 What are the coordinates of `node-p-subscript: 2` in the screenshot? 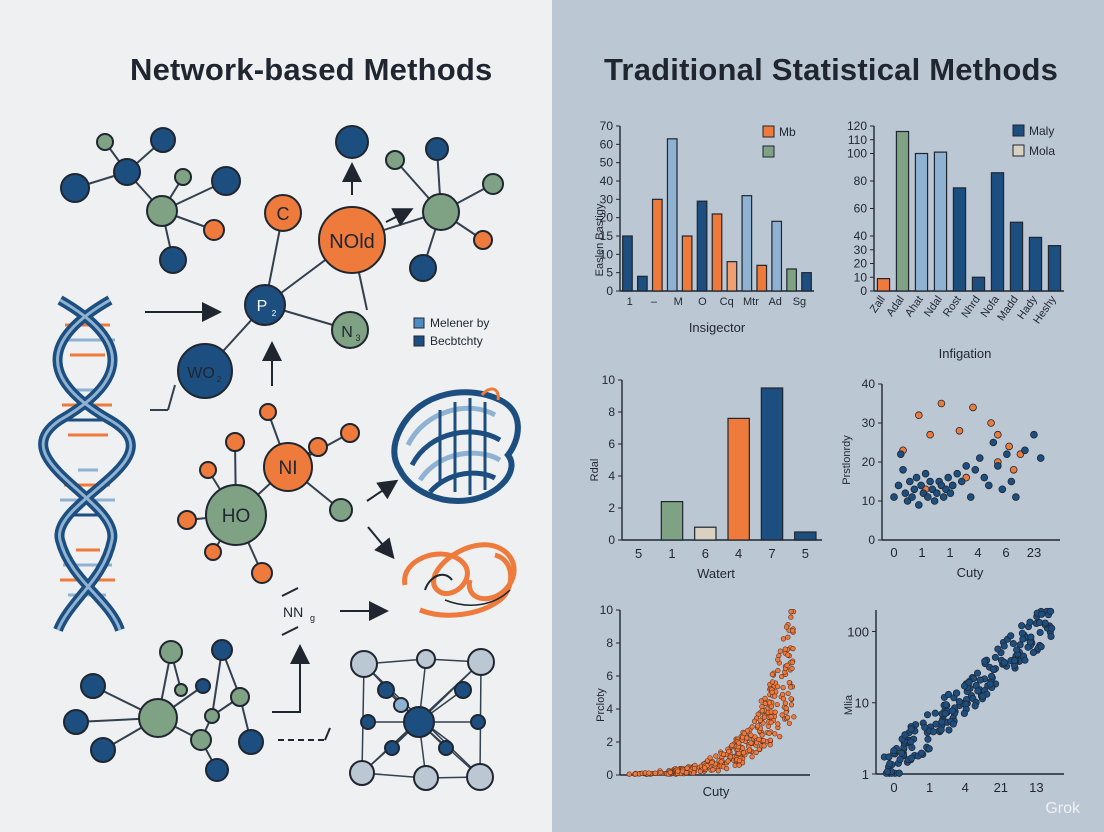 It's located at (274, 313).